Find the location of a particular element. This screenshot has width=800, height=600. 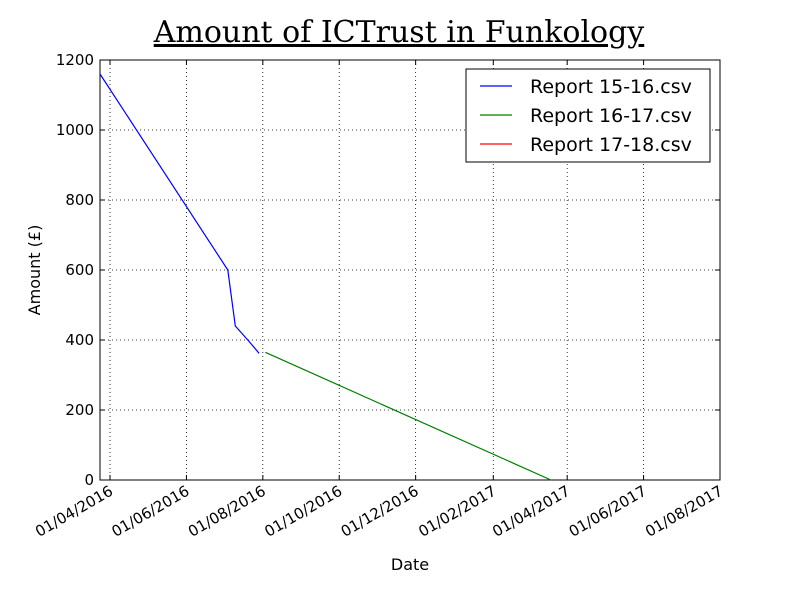

x-tick-label: 01/06/2017 is located at coordinates (608, 511).